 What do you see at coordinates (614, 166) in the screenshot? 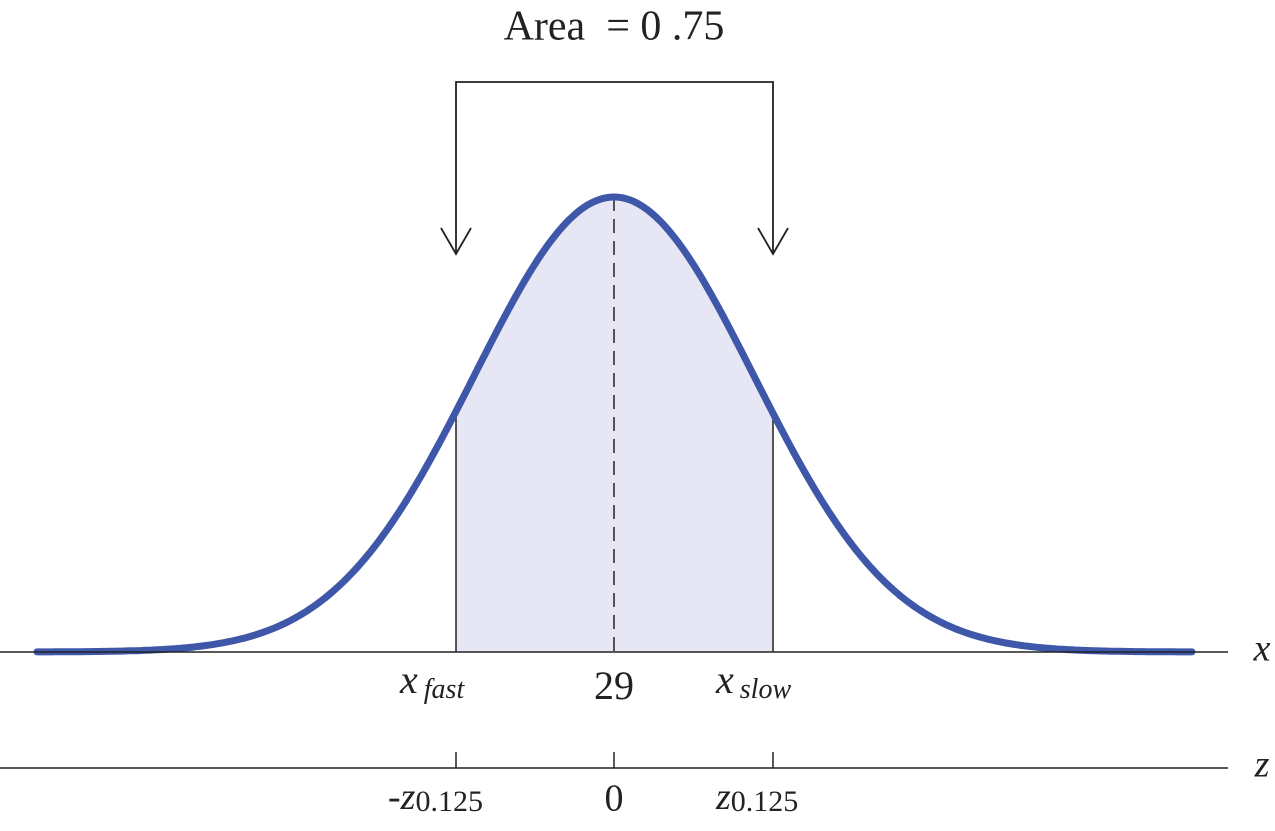
I see `bracket` at bounding box center [614, 166].